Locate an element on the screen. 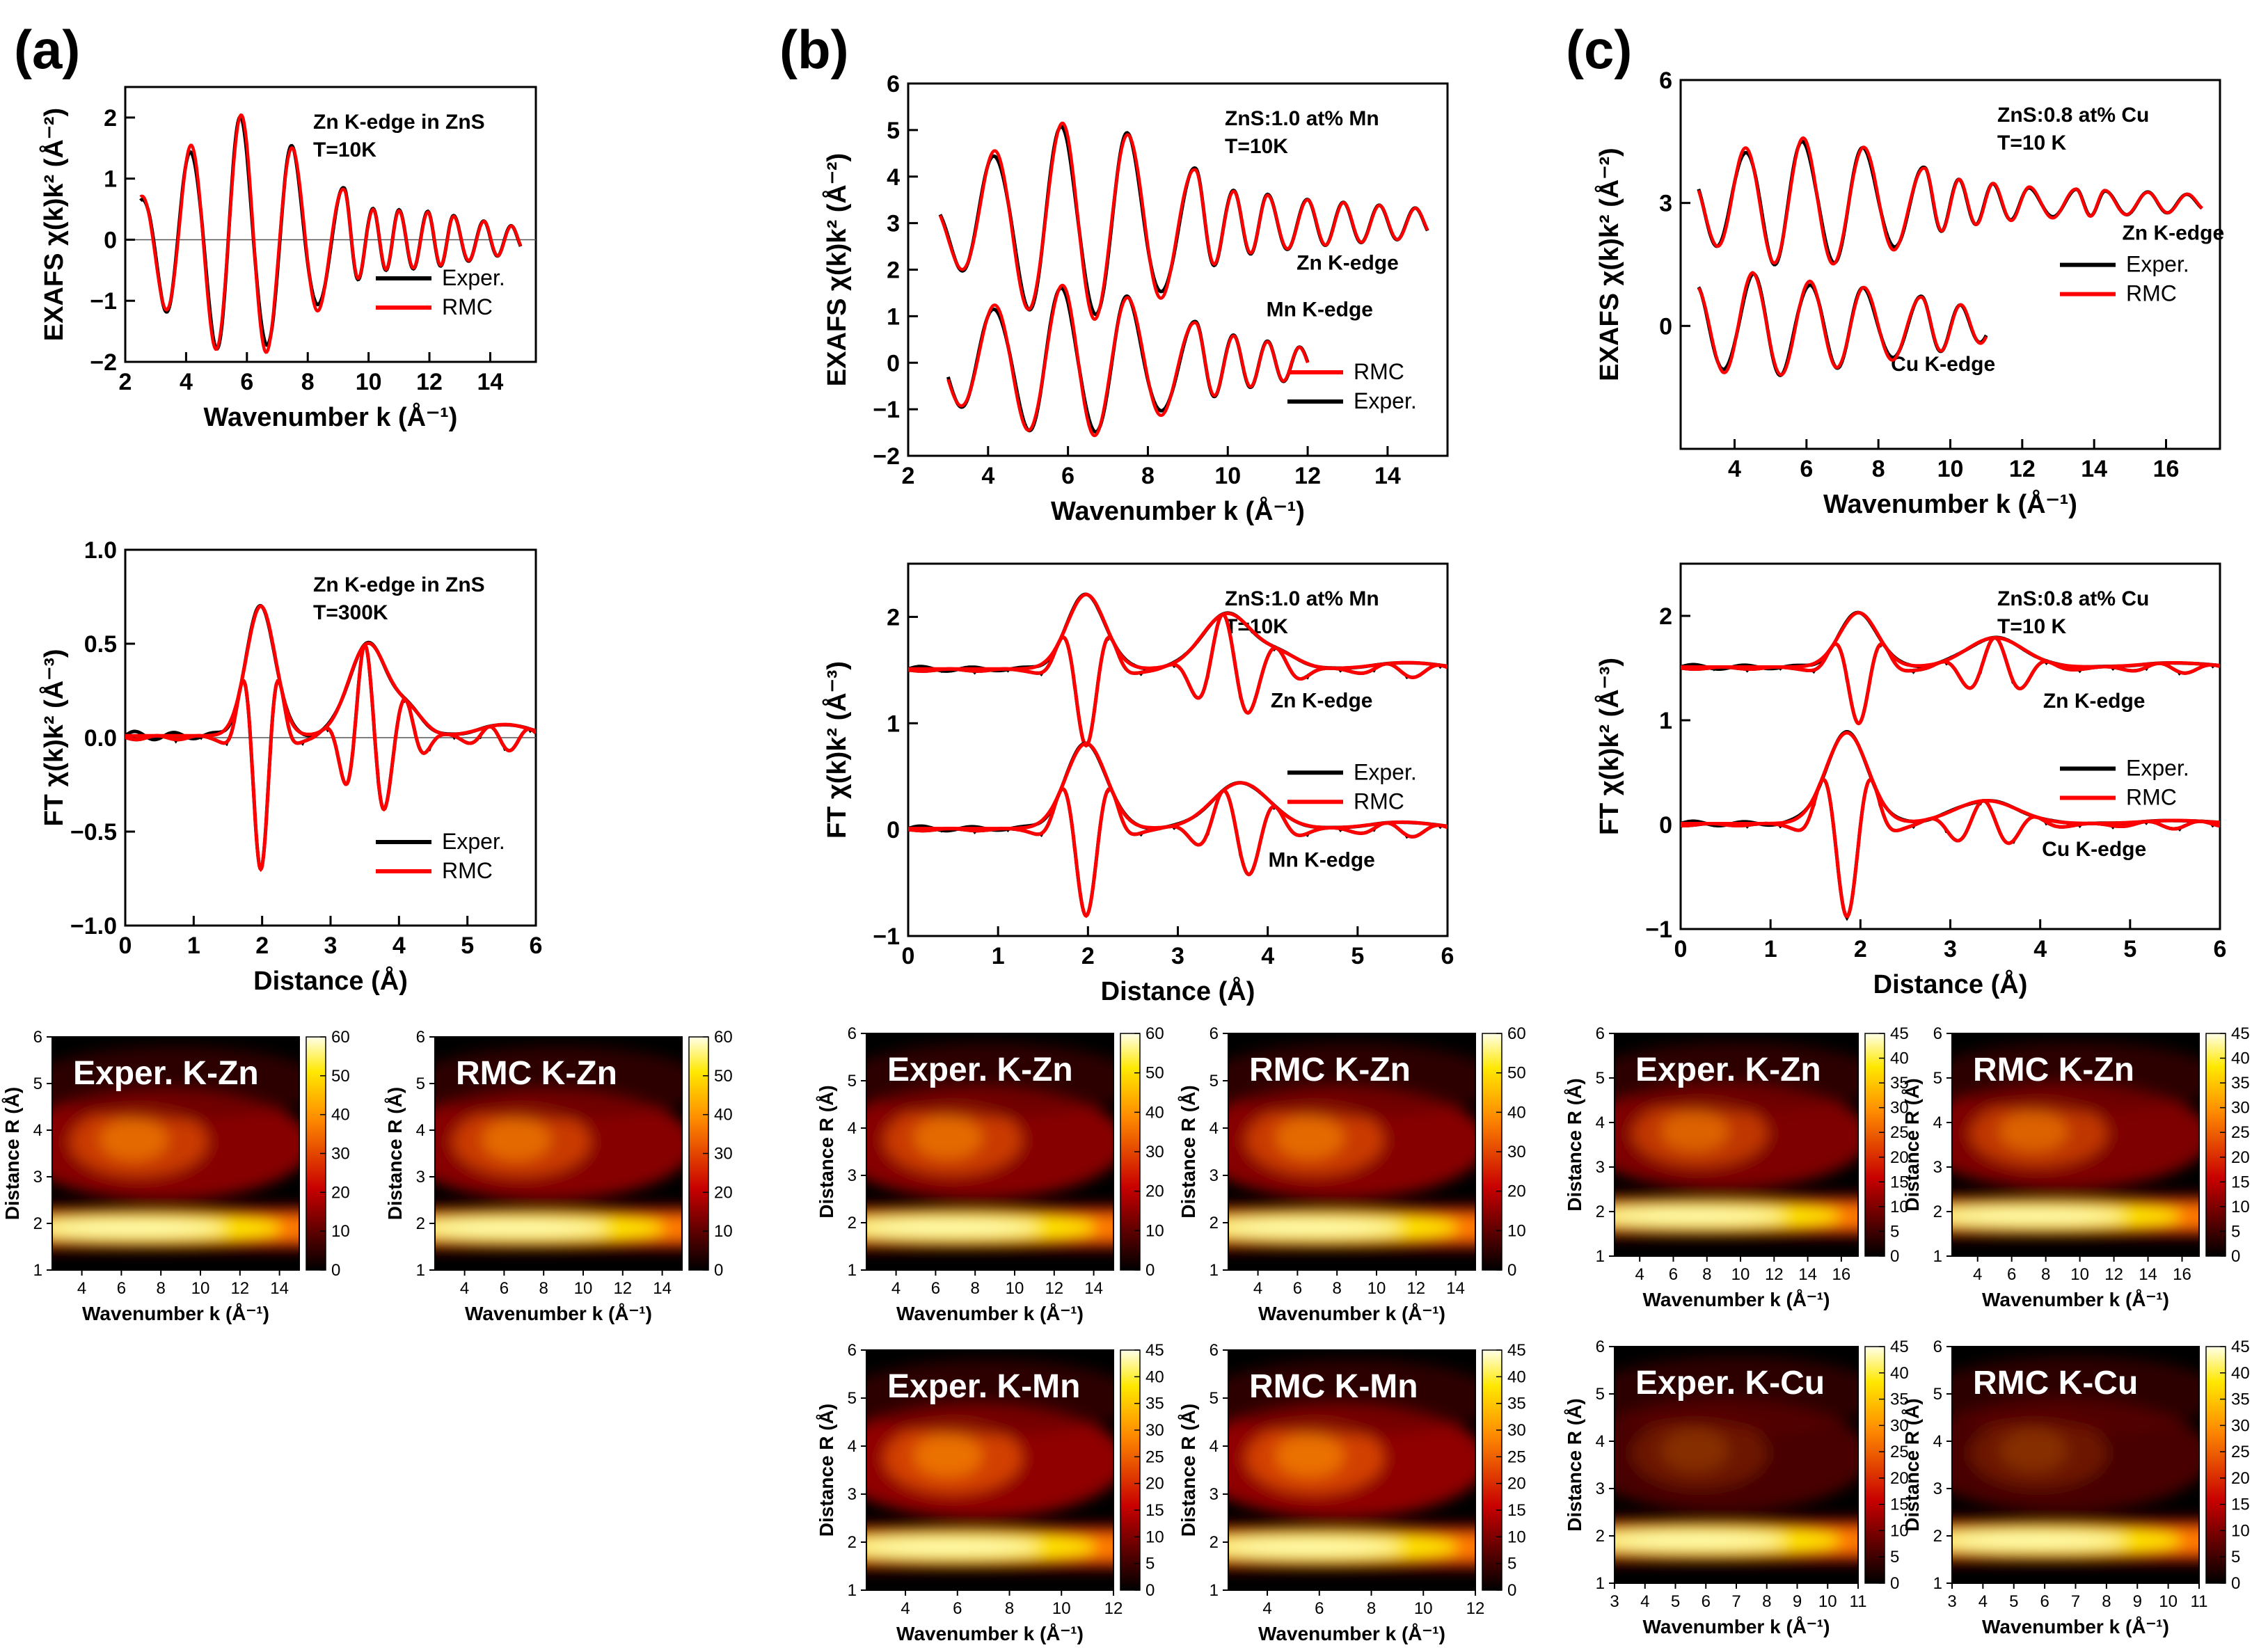 This screenshot has height=1650, width=2268. hm-y-tick-label: 2 is located at coordinates (420, 1224).